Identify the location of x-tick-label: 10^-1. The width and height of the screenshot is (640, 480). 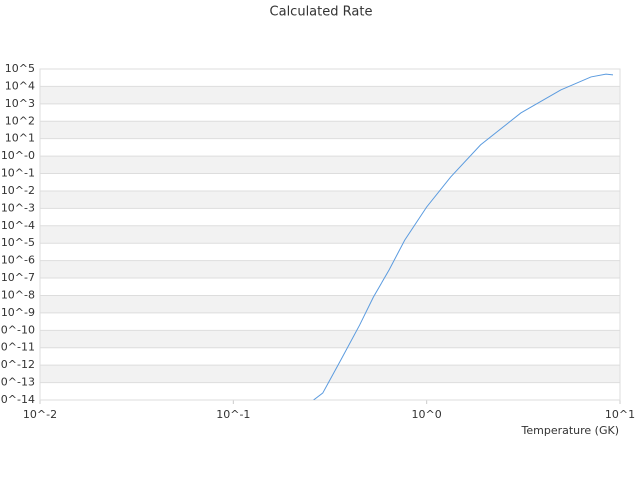
(233, 414).